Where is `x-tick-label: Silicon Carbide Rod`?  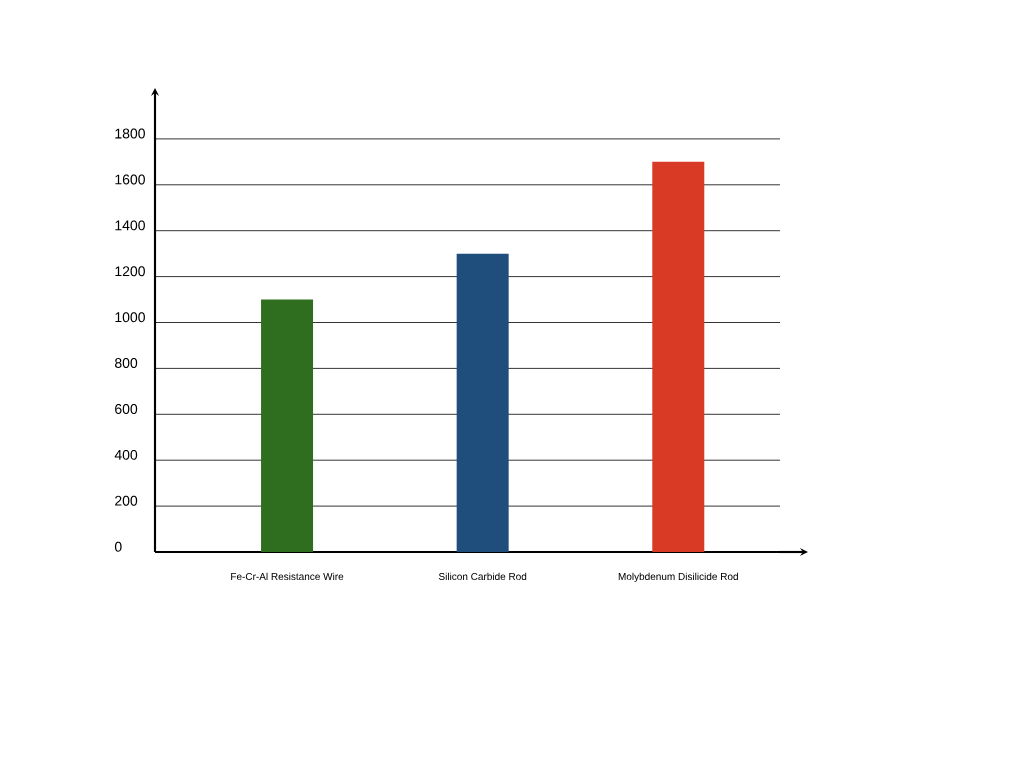
x-tick-label: Silicon Carbide Rod is located at coordinates (482, 576).